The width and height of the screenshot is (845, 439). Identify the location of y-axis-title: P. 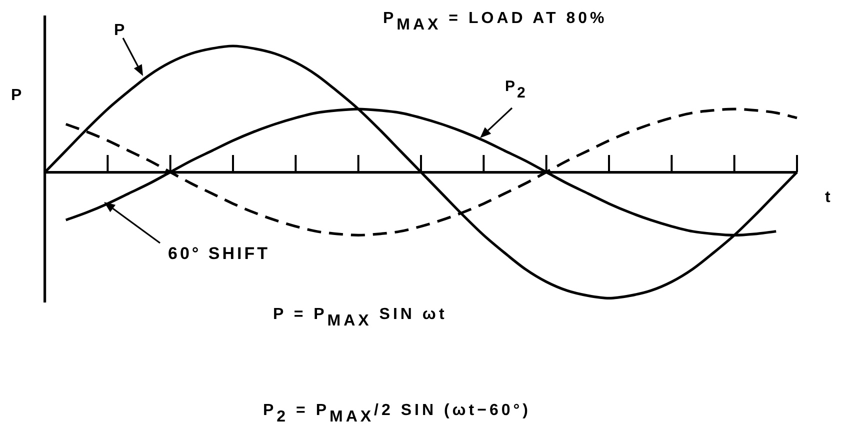
(16, 95).